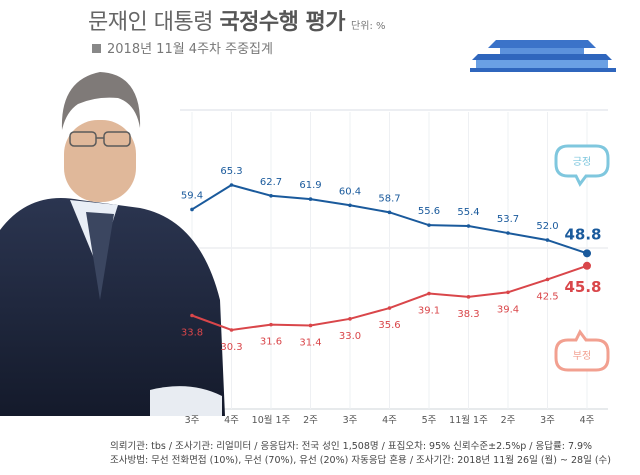 The height and width of the screenshot is (475, 640). What do you see at coordinates (368, 26) in the screenshot?
I see `unit-label: 단위: %` at bounding box center [368, 26].